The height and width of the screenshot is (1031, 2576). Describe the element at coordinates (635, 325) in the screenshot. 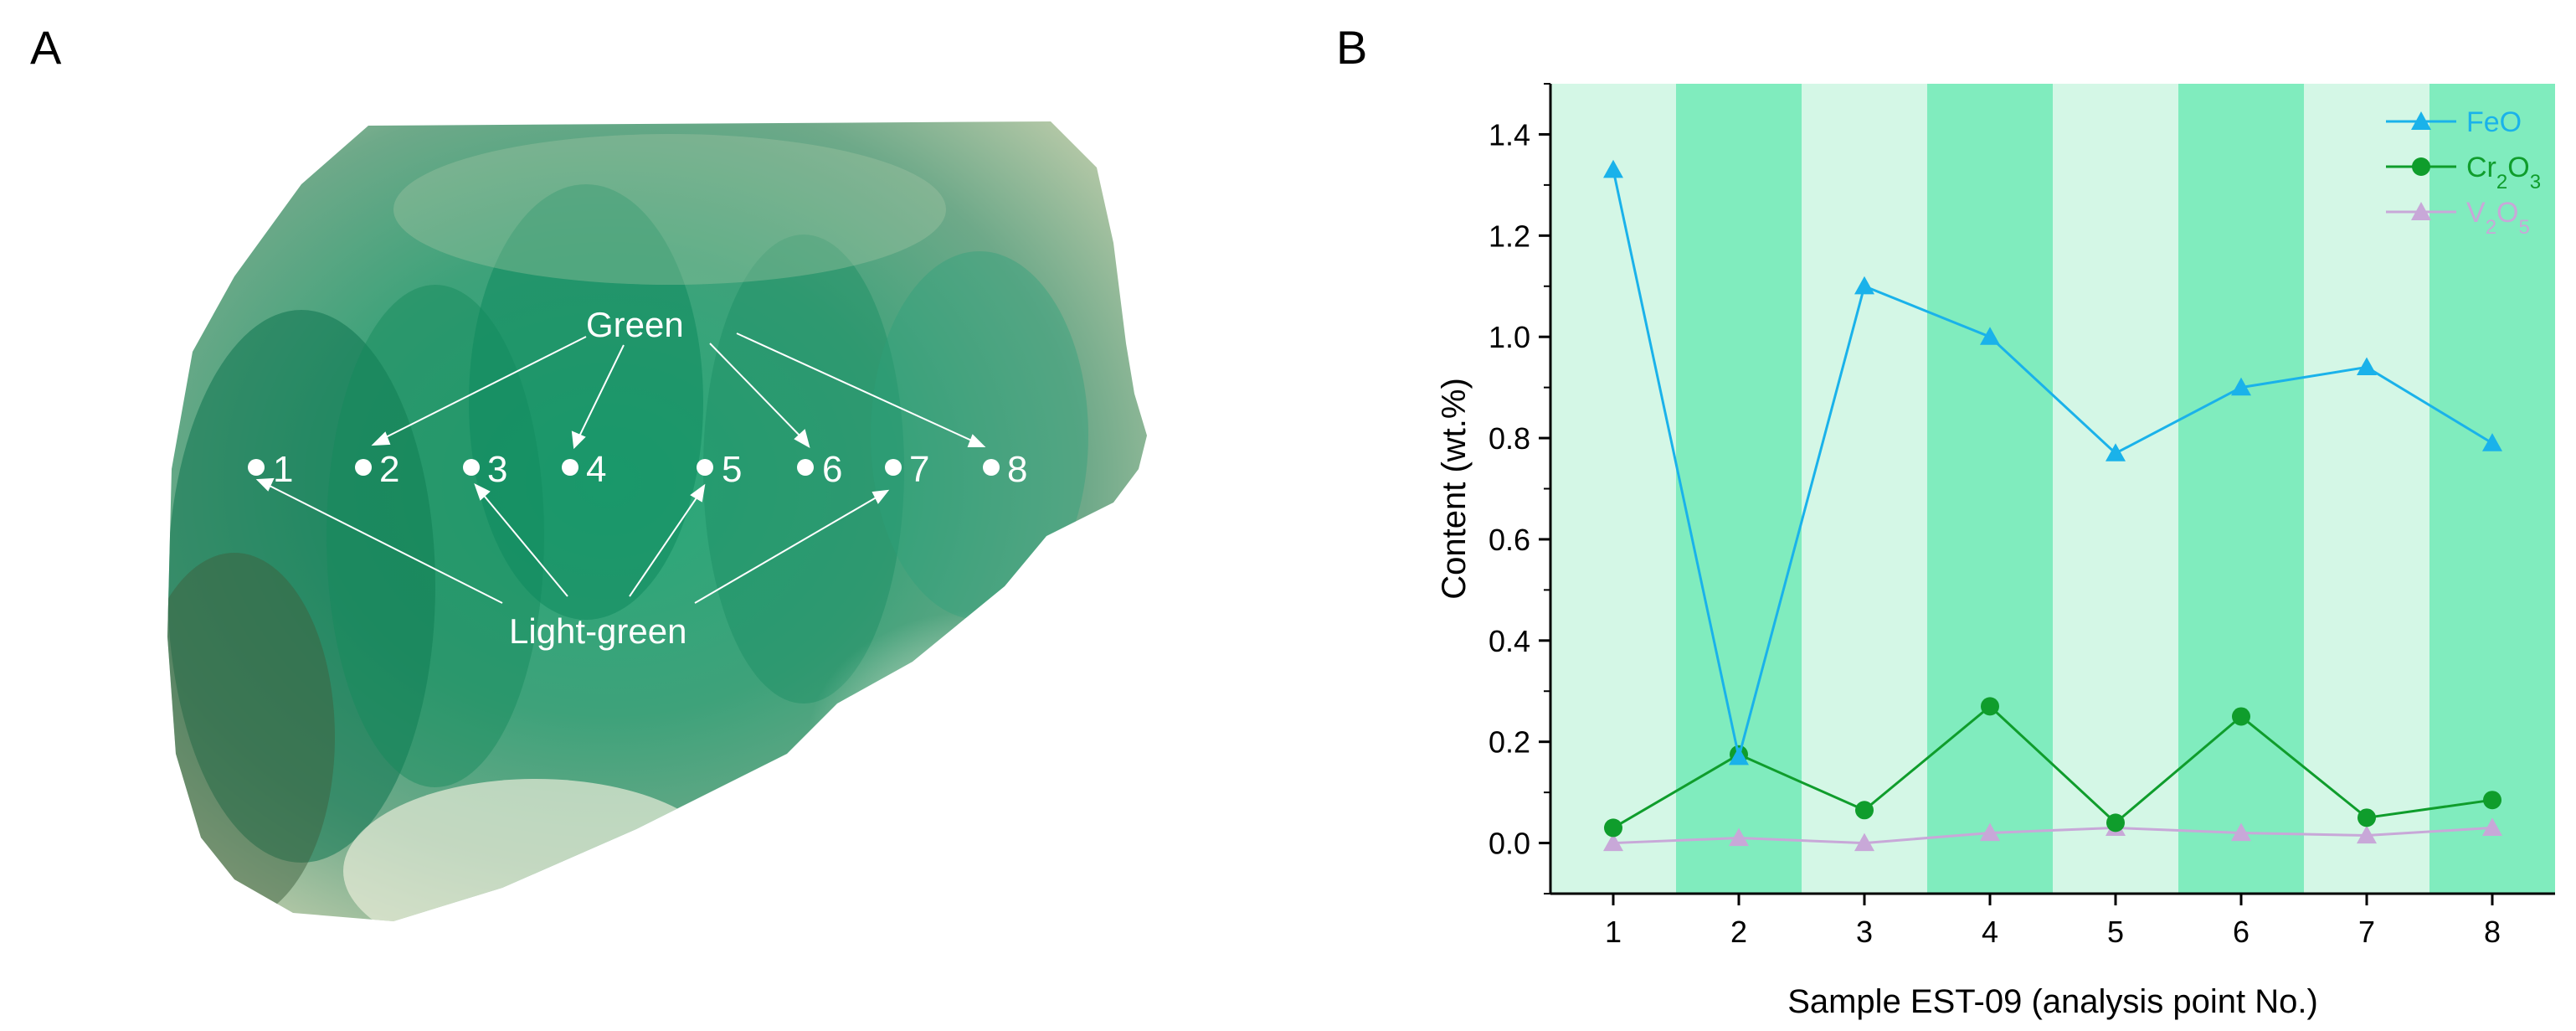

I see `green-label: Green` at that location.